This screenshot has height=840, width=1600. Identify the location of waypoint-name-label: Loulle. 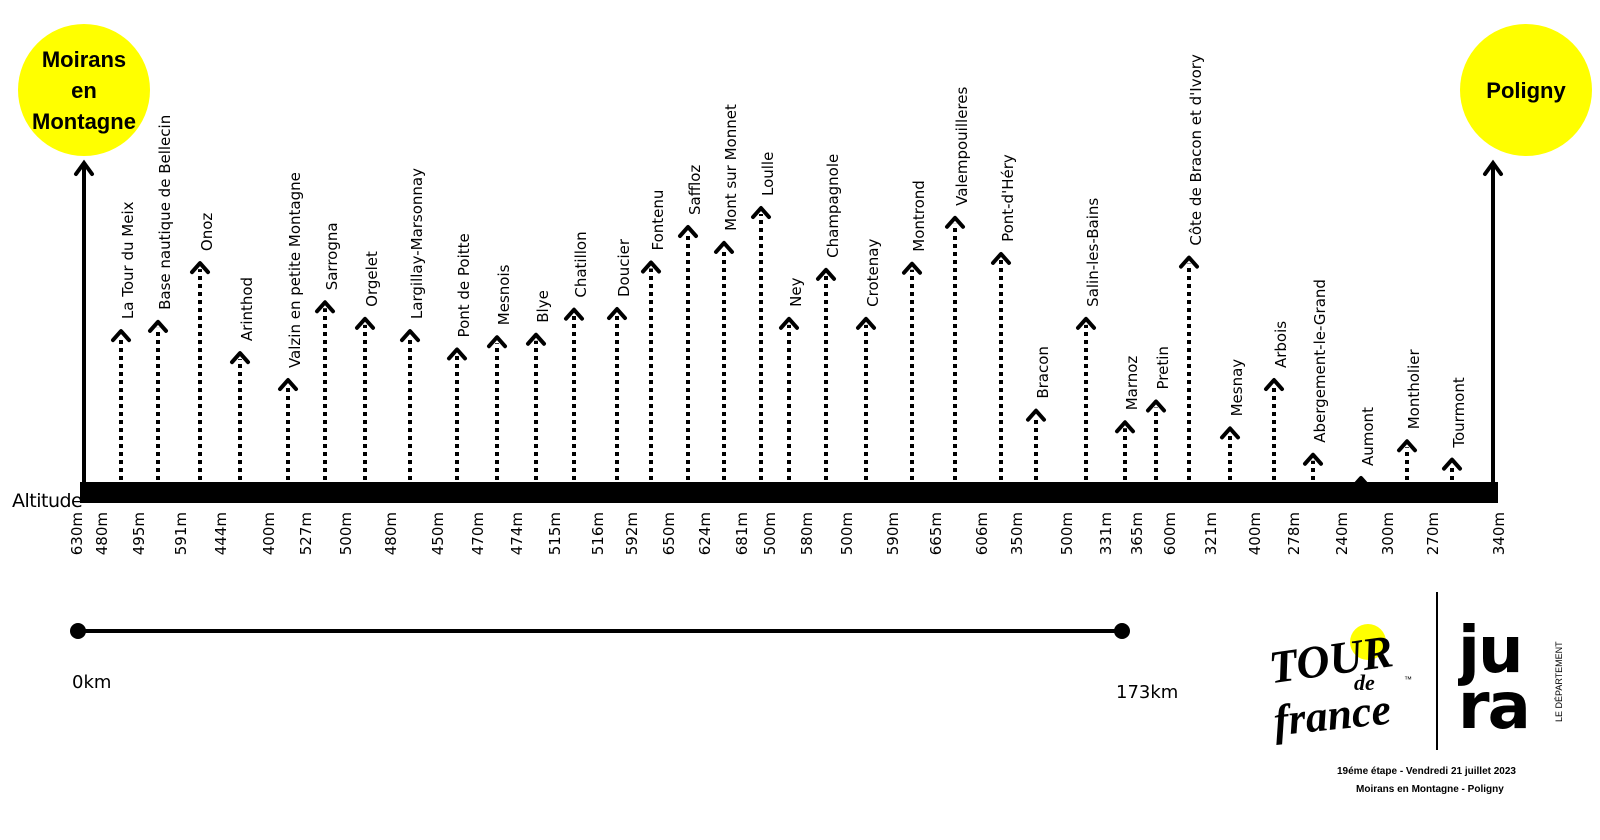
(768, 174).